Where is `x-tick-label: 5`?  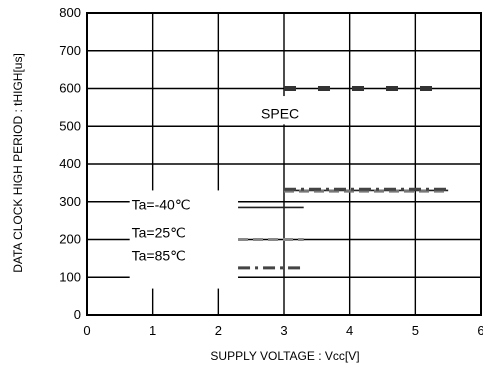
x-tick-label: 5 is located at coordinates (415, 330).